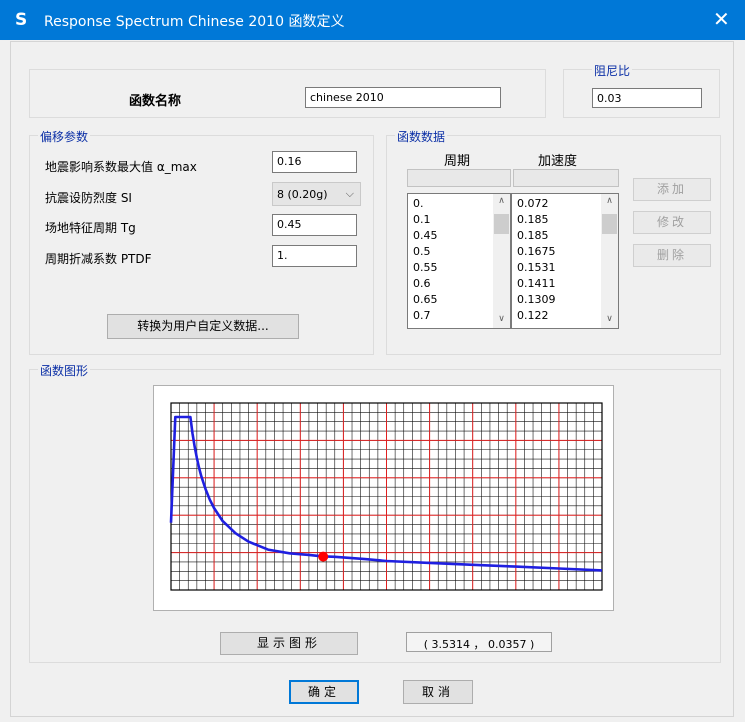 This screenshot has height=722, width=745. Describe the element at coordinates (324, 692) in the screenshot. I see `ok-button: 确定` at that location.